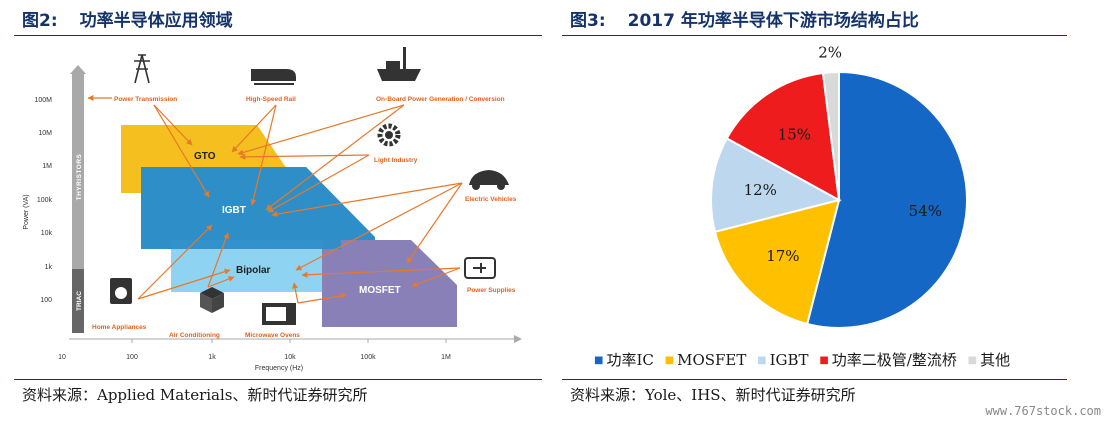  I want to click on thyristors-bar, so click(78, 171).